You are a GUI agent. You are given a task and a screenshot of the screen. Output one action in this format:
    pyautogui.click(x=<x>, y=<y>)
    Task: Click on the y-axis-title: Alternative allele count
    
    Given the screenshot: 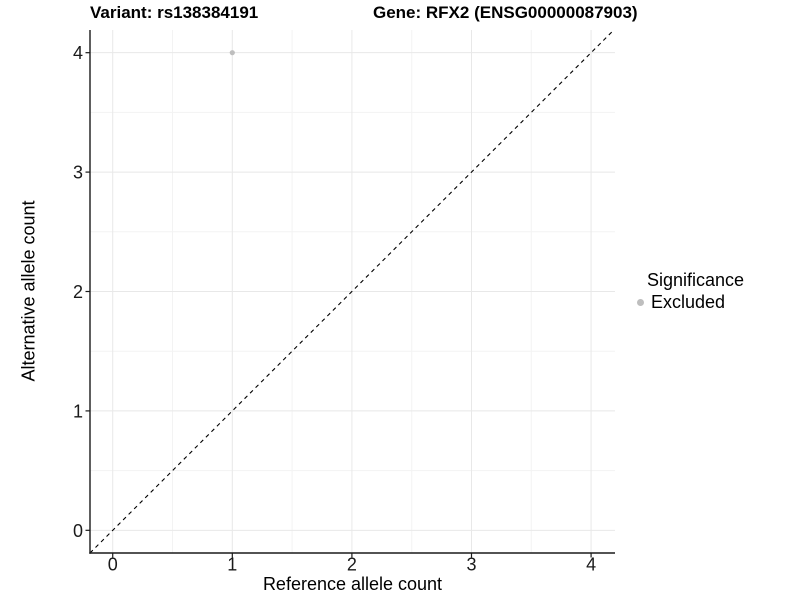 What is the action you would take?
    pyautogui.click(x=28, y=291)
    